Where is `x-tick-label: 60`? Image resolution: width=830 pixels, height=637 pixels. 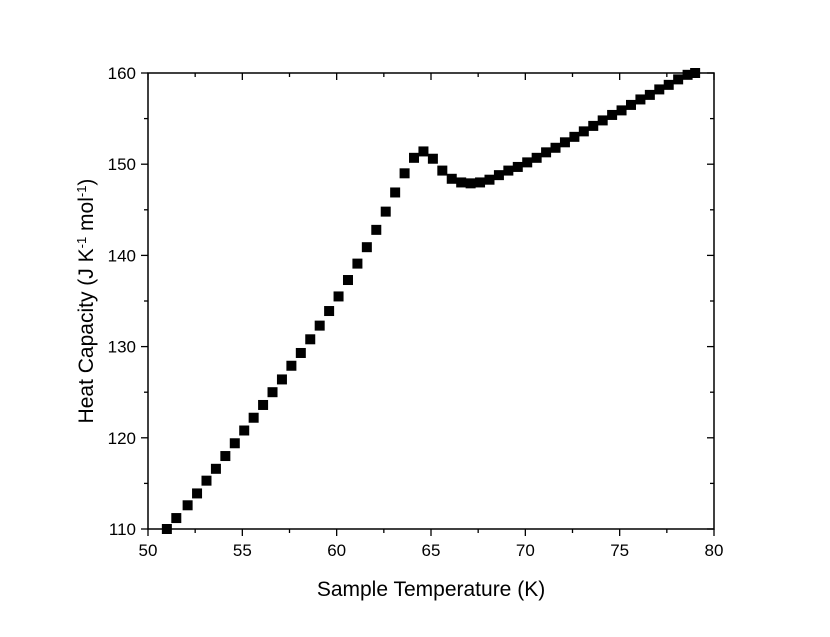 x-tick-label: 60 is located at coordinates (336, 550).